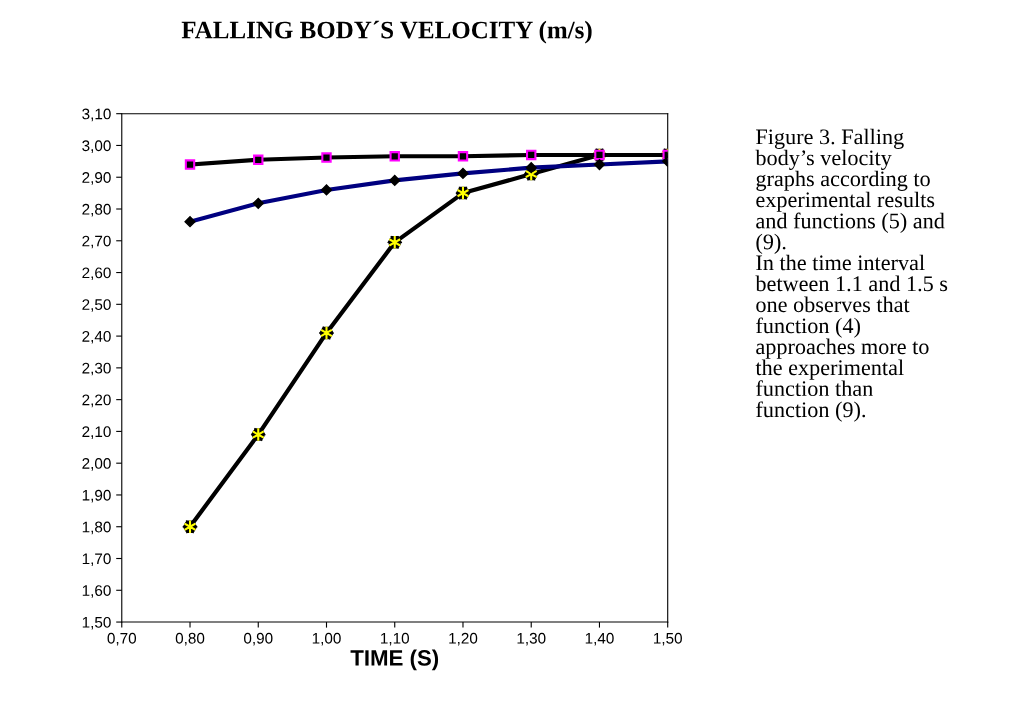 The width and height of the screenshot is (1032, 715). I want to click on y-tick-label: 1,50, so click(96, 623).